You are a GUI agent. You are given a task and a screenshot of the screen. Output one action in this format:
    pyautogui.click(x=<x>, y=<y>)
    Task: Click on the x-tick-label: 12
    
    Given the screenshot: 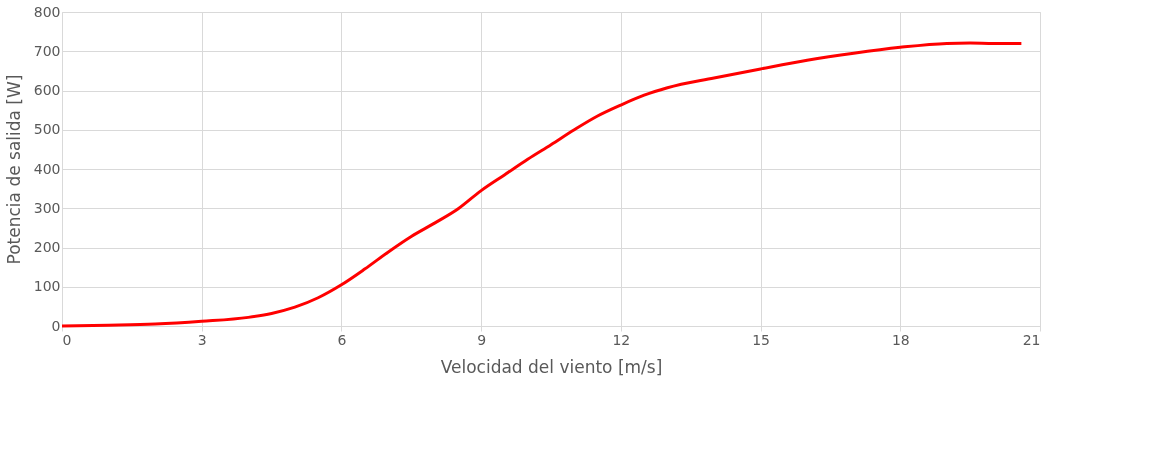 What is the action you would take?
    pyautogui.click(x=621, y=339)
    